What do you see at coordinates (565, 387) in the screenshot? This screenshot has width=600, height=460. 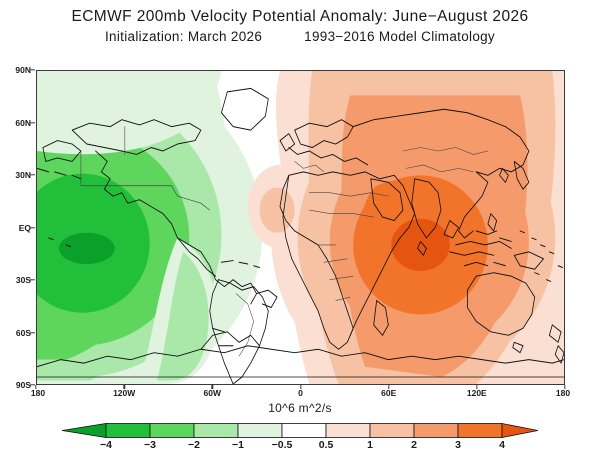 I see `x-tick-mark-180E` at bounding box center [565, 387].